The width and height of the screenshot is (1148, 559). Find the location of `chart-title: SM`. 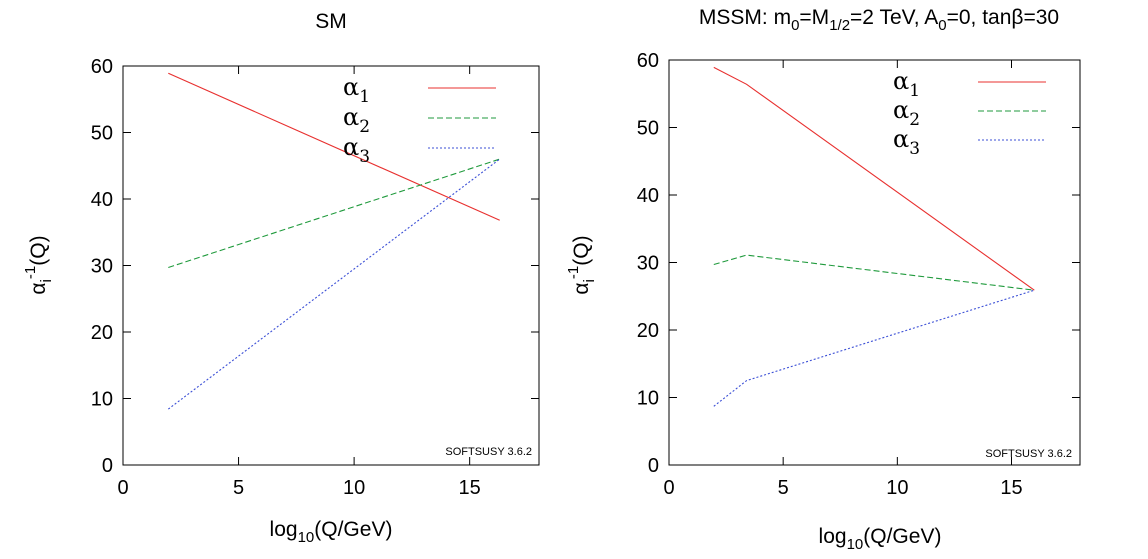

chart-title: SM is located at coordinates (331, 21).